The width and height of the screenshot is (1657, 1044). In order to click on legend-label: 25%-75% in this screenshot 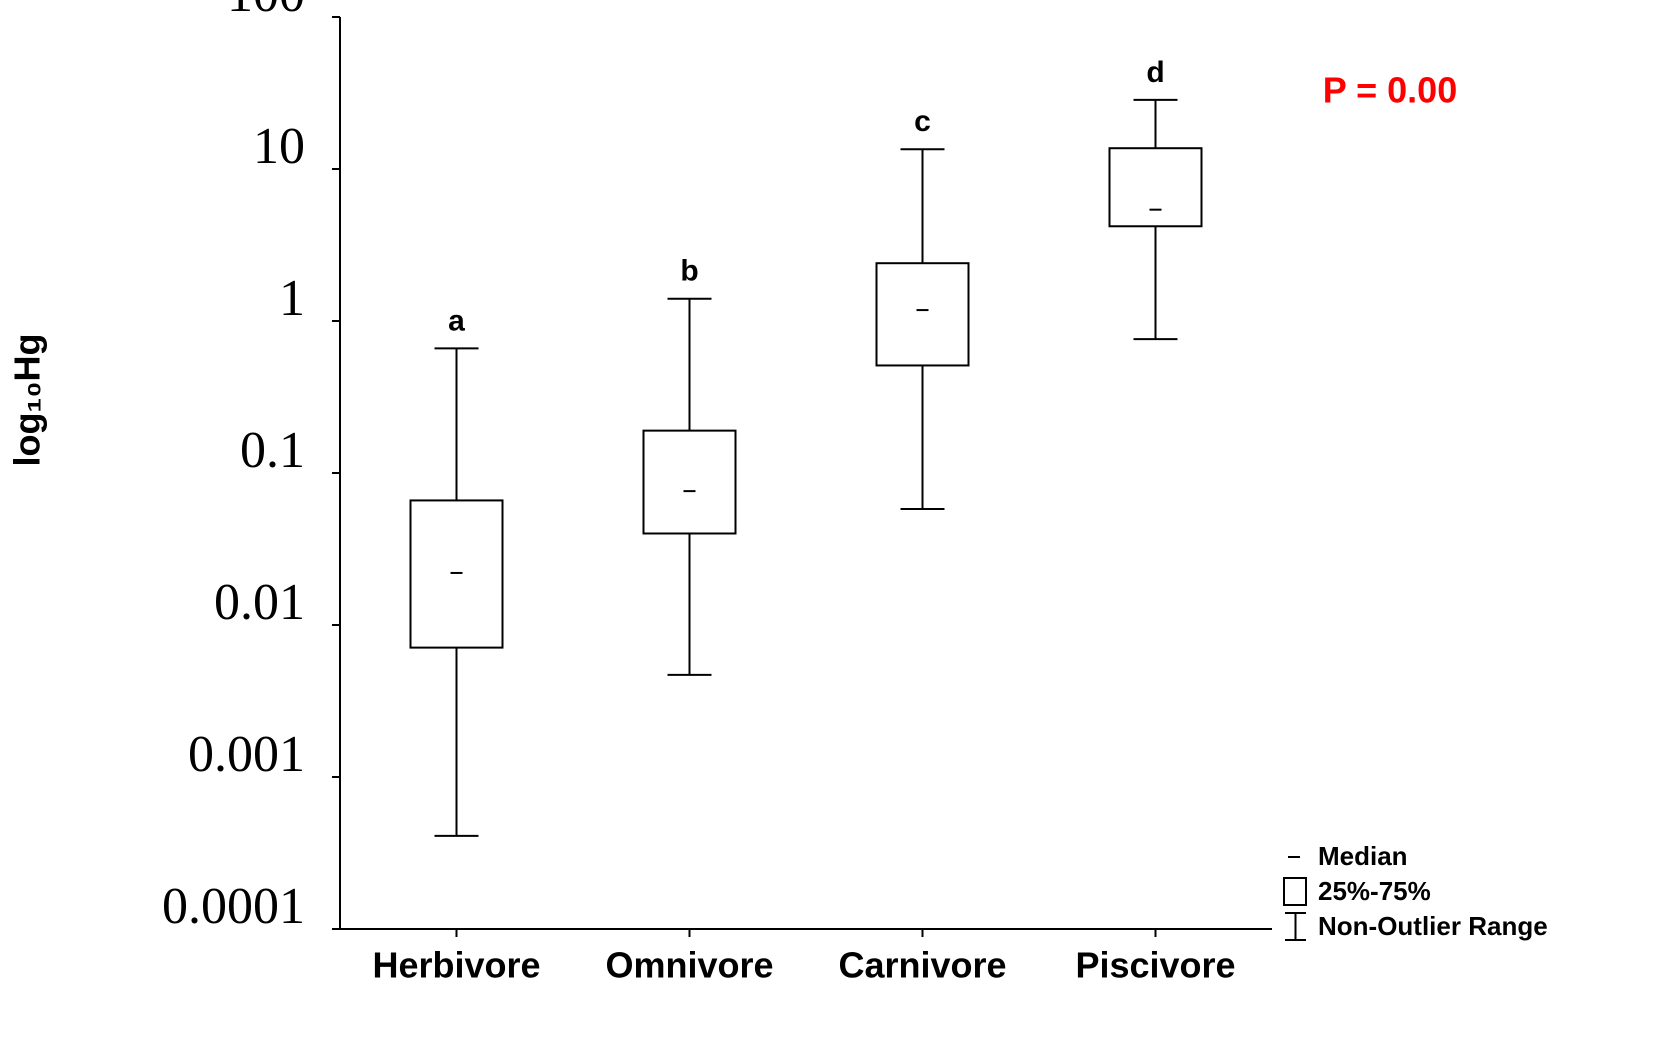, I will do `click(1374, 891)`.